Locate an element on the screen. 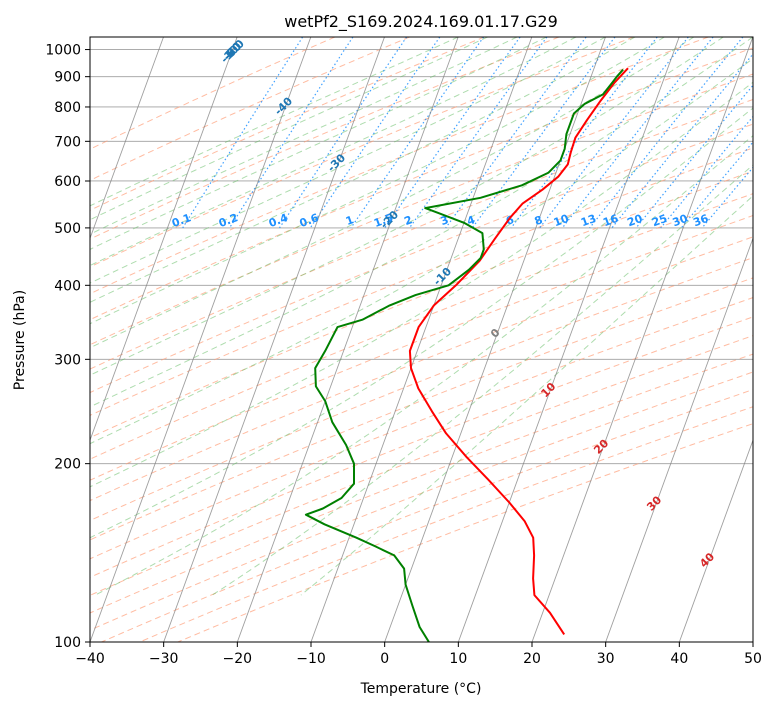 Image resolution: width=775 pixels, height=708 pixels. y-tick-label: 1000 is located at coordinates (63, 51).